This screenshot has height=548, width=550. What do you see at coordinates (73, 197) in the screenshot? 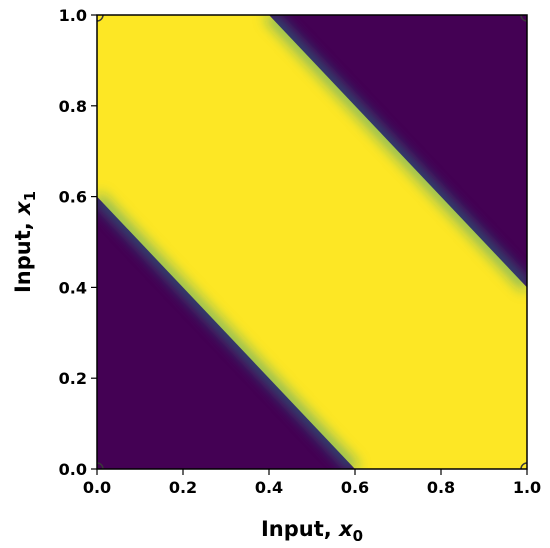
I see `y-tick-label: 0.6` at bounding box center [73, 197].